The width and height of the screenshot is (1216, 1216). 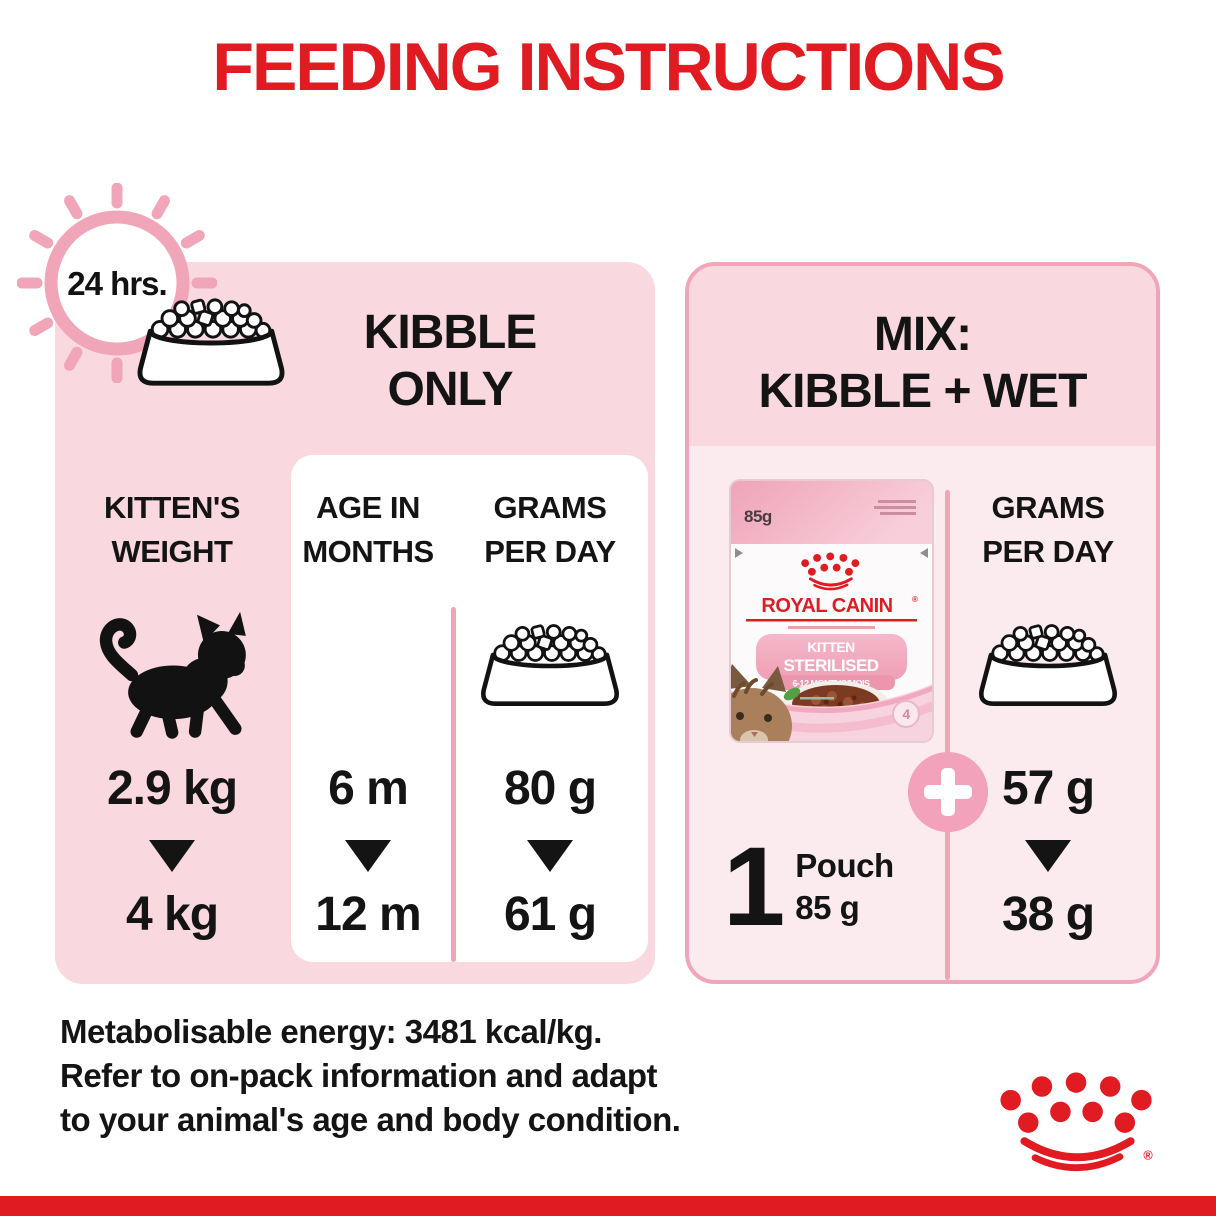 I want to click on kibble-table-background, so click(x=469, y=708).